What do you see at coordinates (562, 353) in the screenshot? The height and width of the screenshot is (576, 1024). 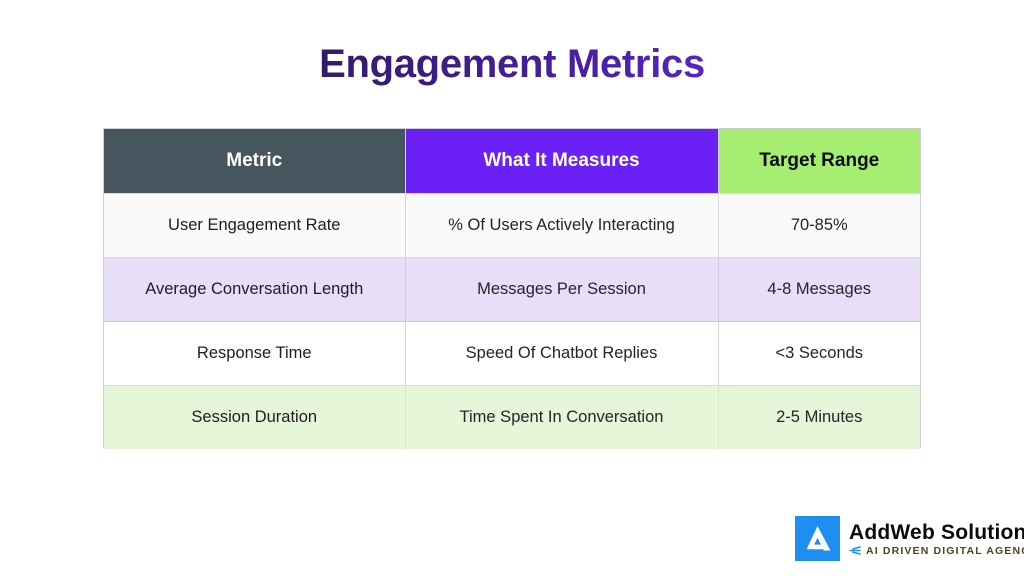 I see `cell-measures: Speed Of Chatbot Replies` at bounding box center [562, 353].